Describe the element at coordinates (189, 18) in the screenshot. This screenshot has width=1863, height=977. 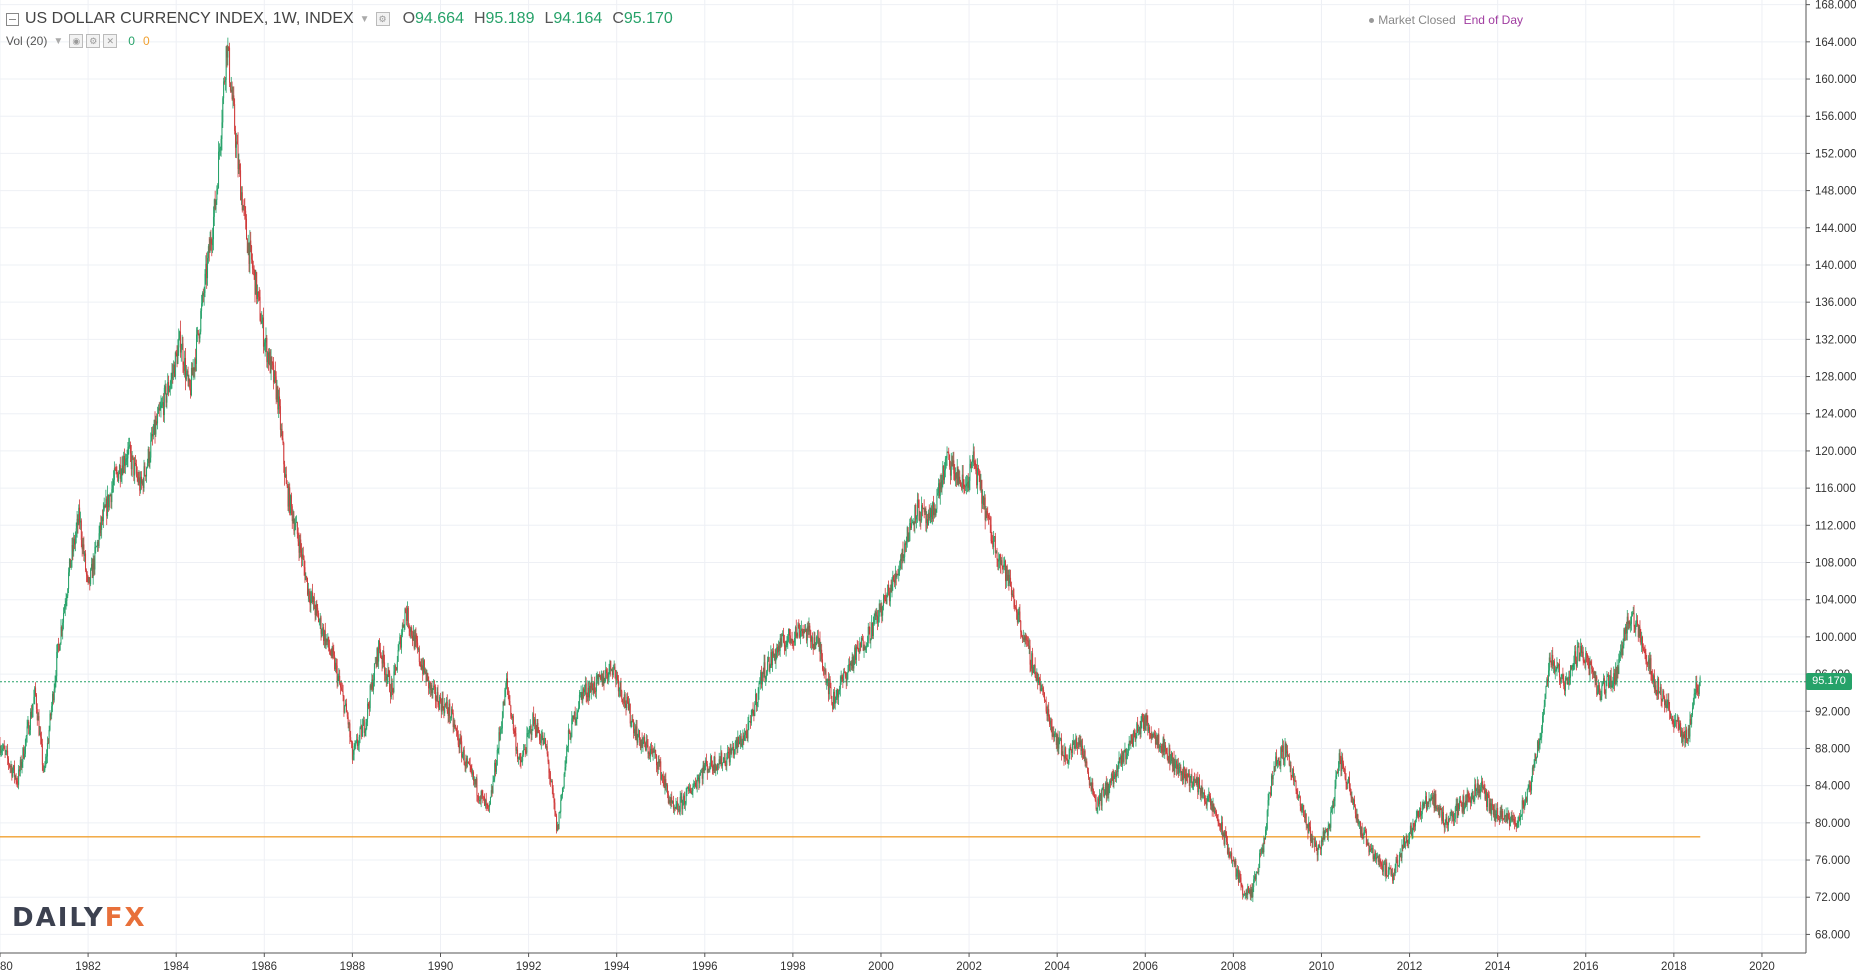
I see `symbol-title: US DOLLAR CURRENCY INDEX, 1W, INDEX` at that location.